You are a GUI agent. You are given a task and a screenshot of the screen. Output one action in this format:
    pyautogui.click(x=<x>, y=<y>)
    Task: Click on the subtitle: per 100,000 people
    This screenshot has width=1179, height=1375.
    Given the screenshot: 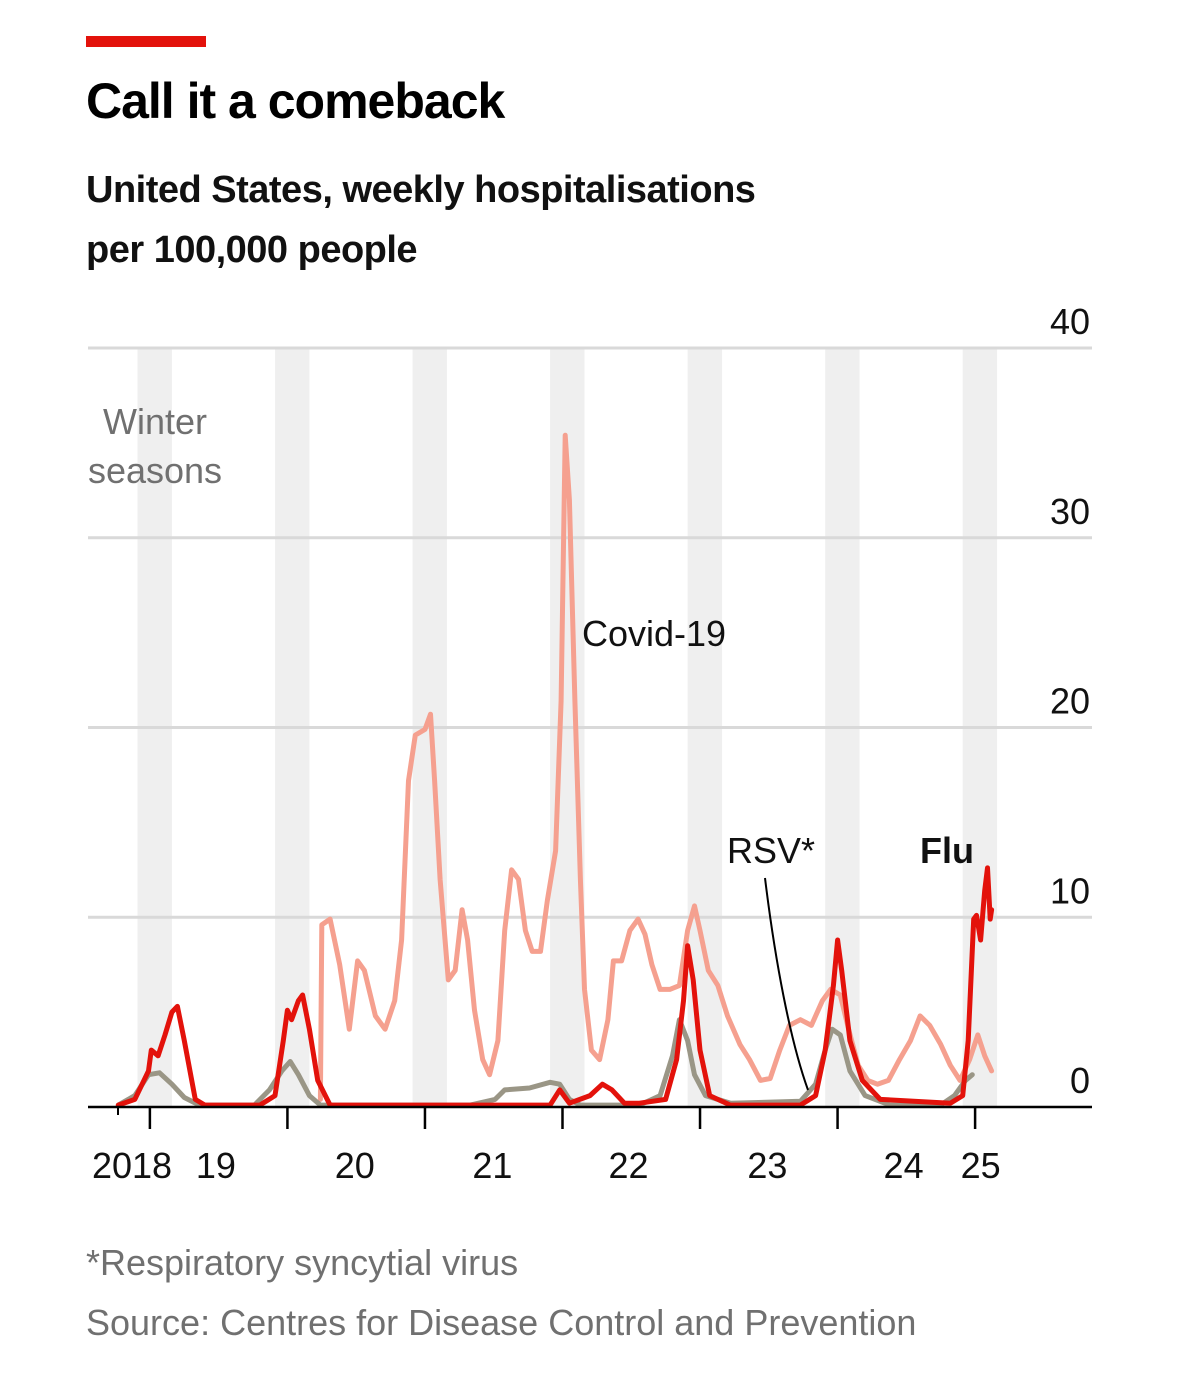 What is the action you would take?
    pyautogui.click(x=251, y=250)
    